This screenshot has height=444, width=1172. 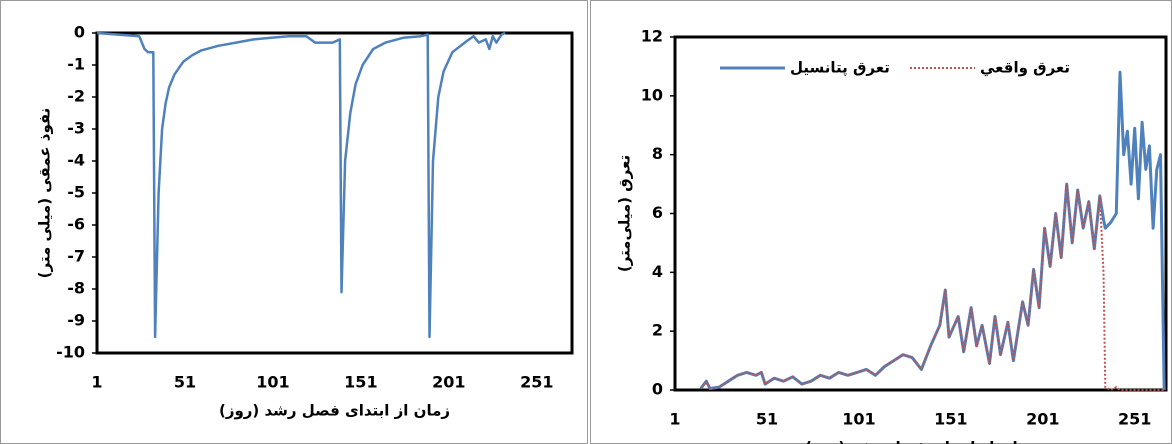 What do you see at coordinates (76, 96) in the screenshot?
I see `y-tick-label: -2` at bounding box center [76, 96].